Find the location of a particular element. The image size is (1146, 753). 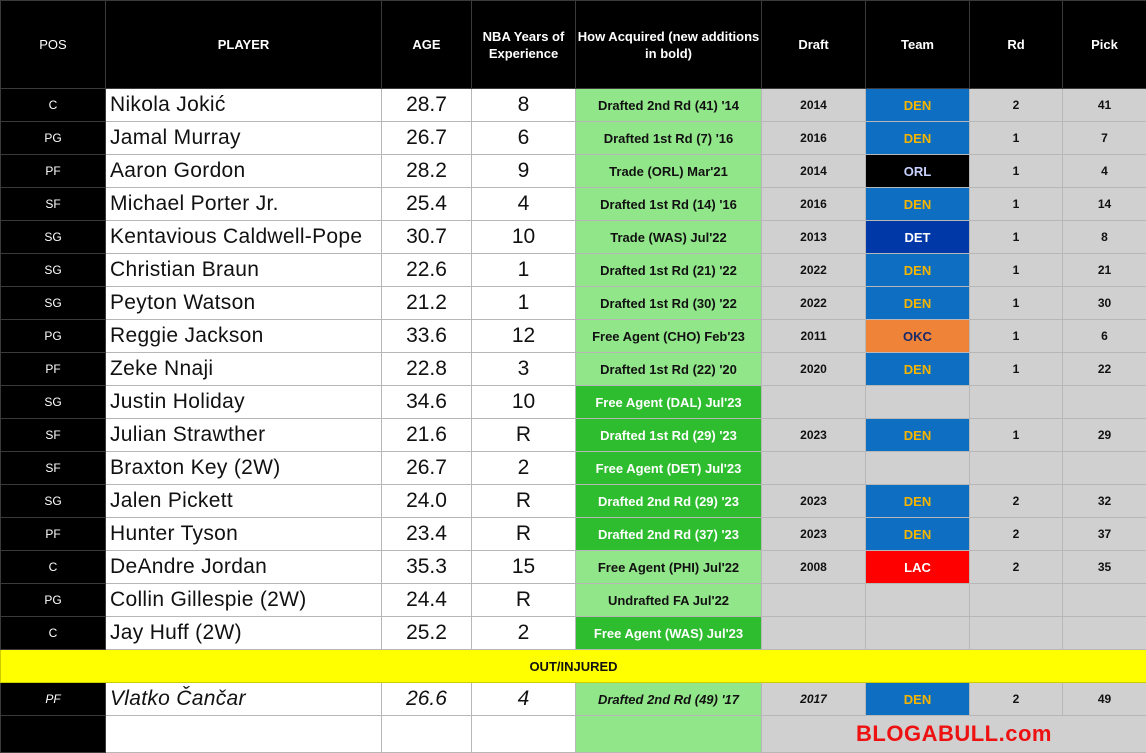

player-name: Jalen Pickett is located at coordinates (243, 501).